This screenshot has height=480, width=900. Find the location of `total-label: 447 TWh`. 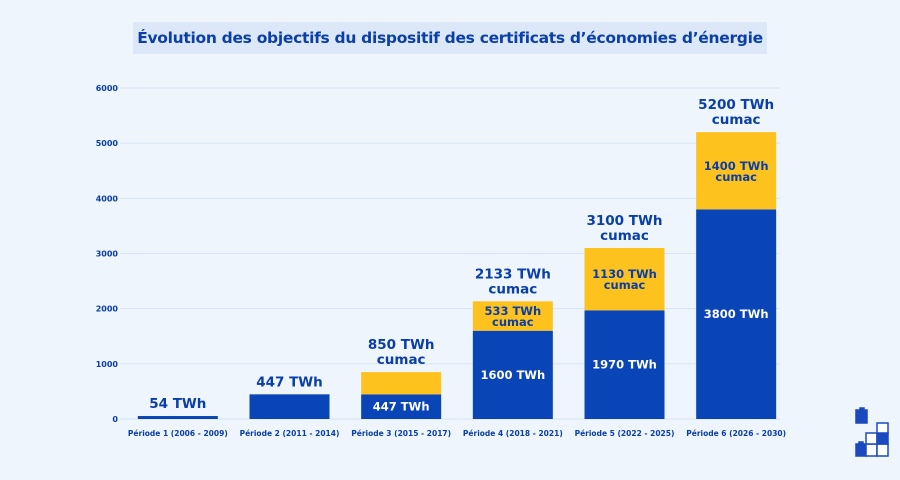

total-label: 447 TWh is located at coordinates (289, 382).